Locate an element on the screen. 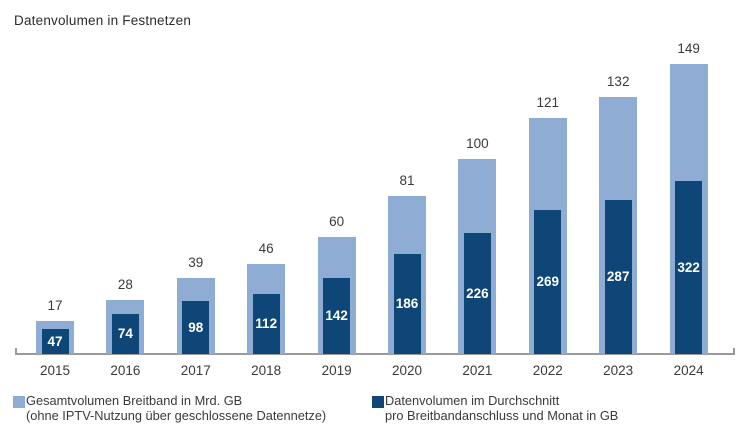 This screenshot has height=443, width=750. x-axis-left-tick is located at coordinates (16, 351).